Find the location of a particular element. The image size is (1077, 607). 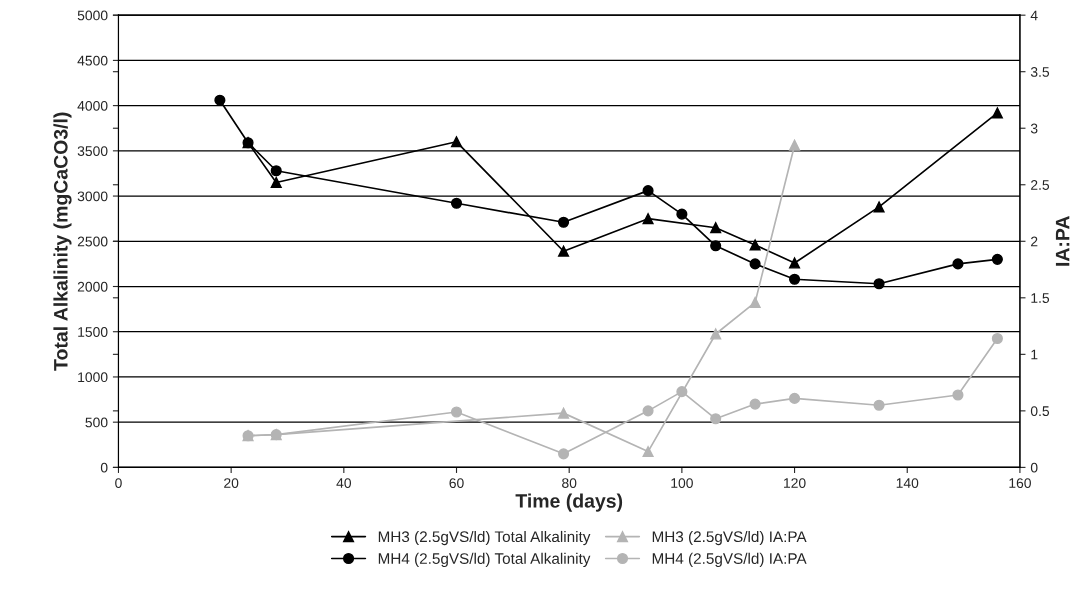

y-tick-label: 5000 is located at coordinates (92, 15).